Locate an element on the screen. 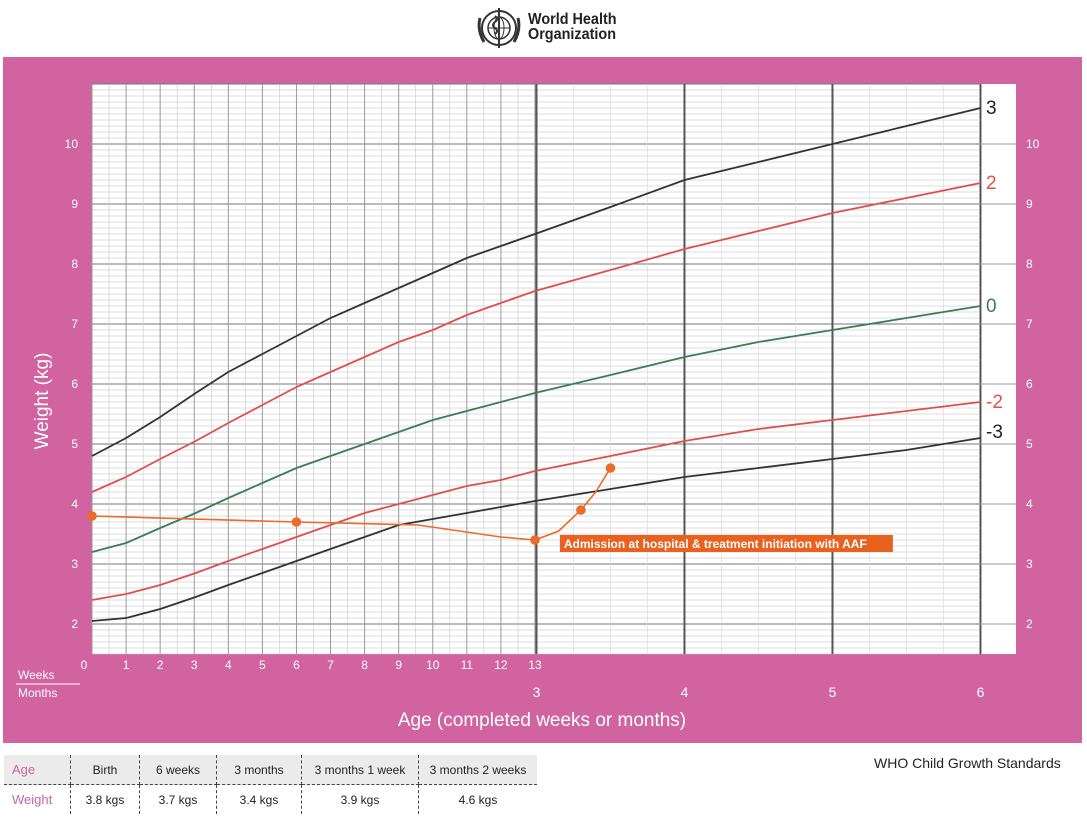 The width and height of the screenshot is (1087, 826). curve-label: 3 is located at coordinates (991, 108).